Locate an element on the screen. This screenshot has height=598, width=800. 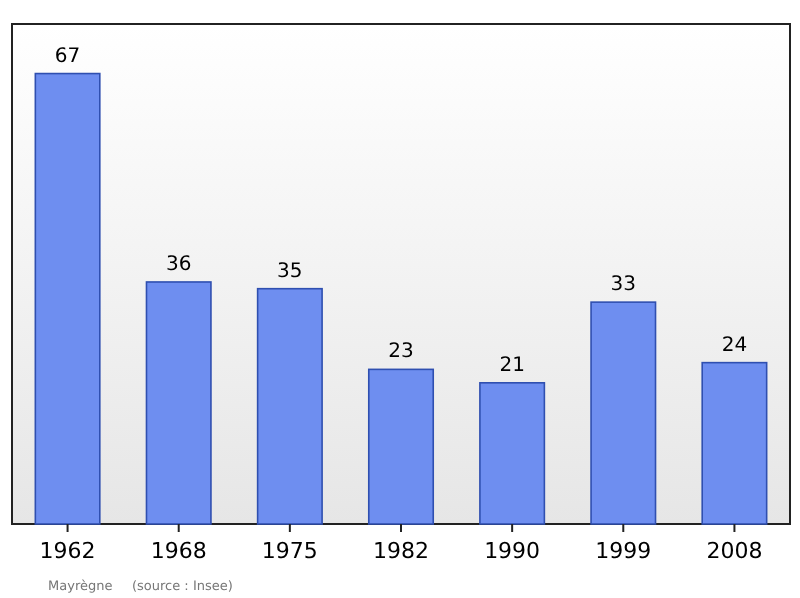
x-tick-label: 1999 is located at coordinates (623, 551).